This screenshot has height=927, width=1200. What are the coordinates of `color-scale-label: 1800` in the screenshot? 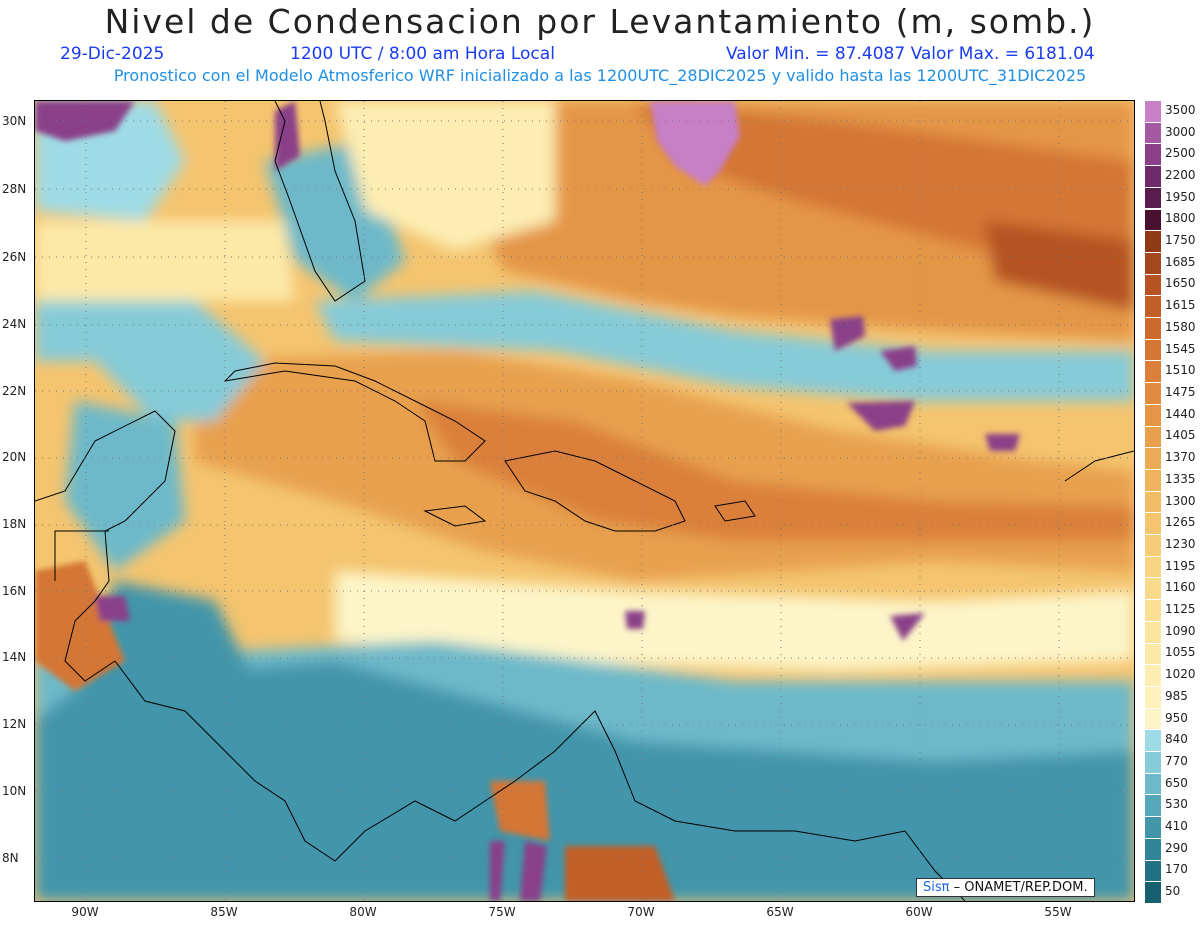 It's located at (1180, 218).